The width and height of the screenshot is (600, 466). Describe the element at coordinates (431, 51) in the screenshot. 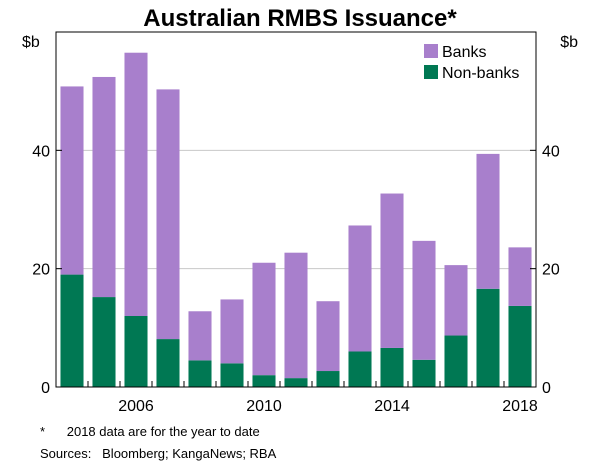

I see `legend-swatch-banks` at that location.